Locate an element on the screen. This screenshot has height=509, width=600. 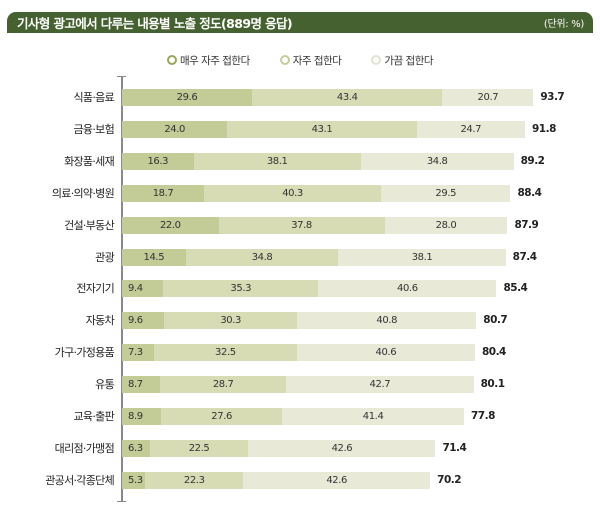
legend-label: 자주 접한다 is located at coordinates (317, 60).